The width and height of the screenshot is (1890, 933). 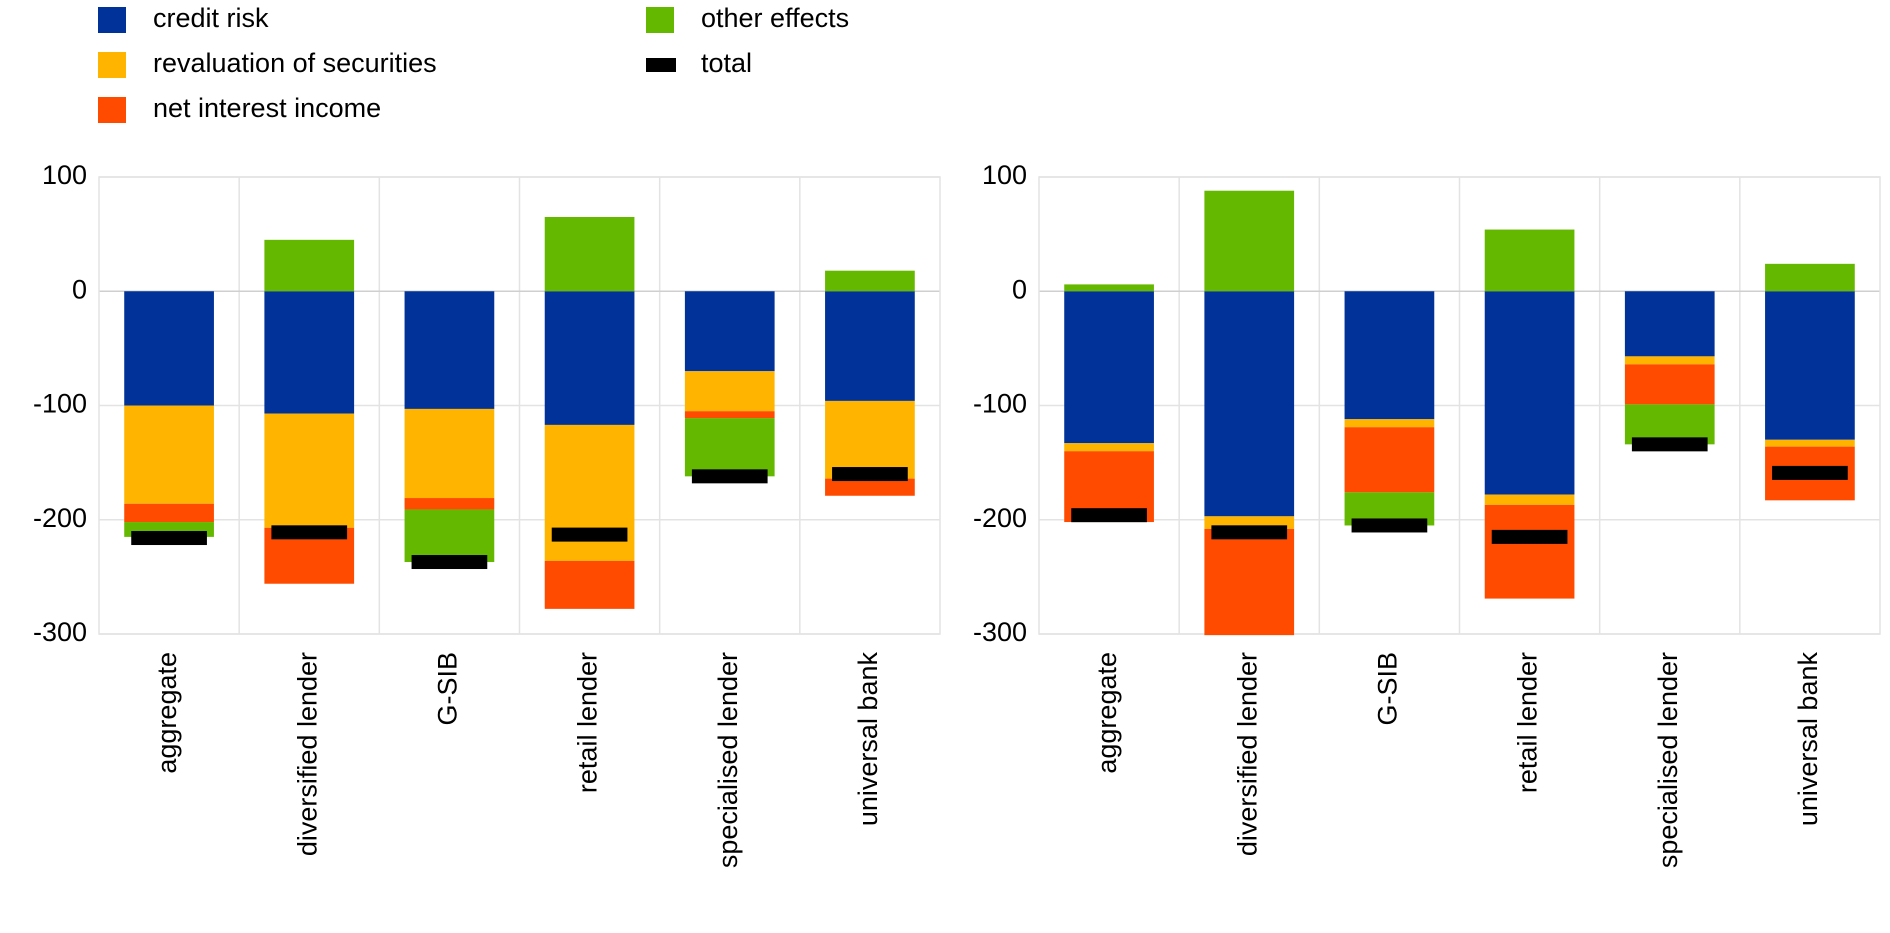 What do you see at coordinates (775, 18) in the screenshot?
I see `legend-label: other effects` at bounding box center [775, 18].